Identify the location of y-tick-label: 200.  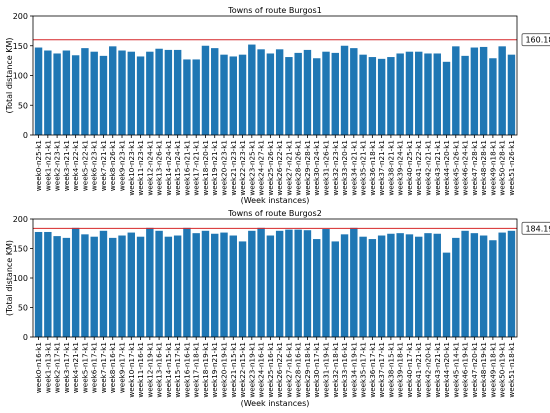
(20, 219).